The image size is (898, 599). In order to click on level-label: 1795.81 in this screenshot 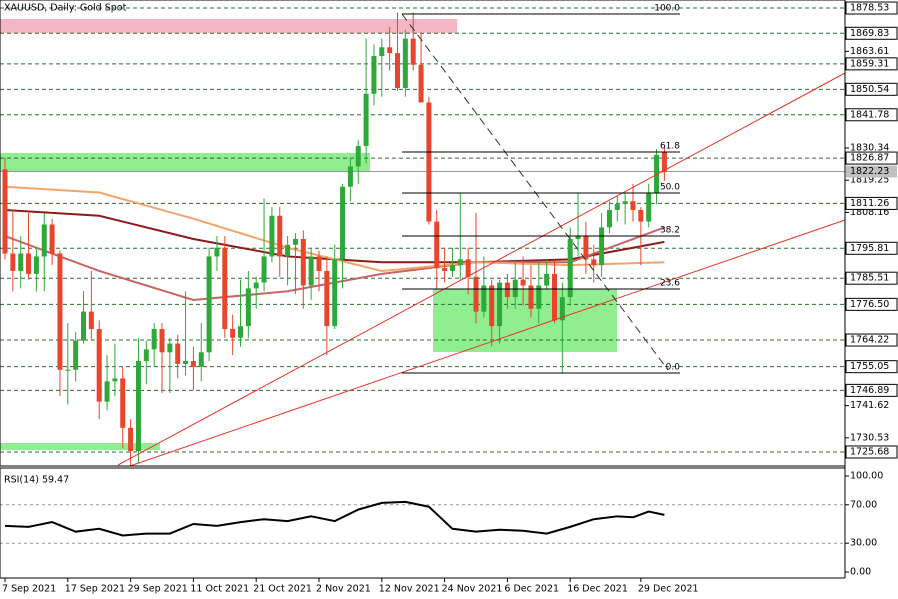, I will do `click(869, 248)`.